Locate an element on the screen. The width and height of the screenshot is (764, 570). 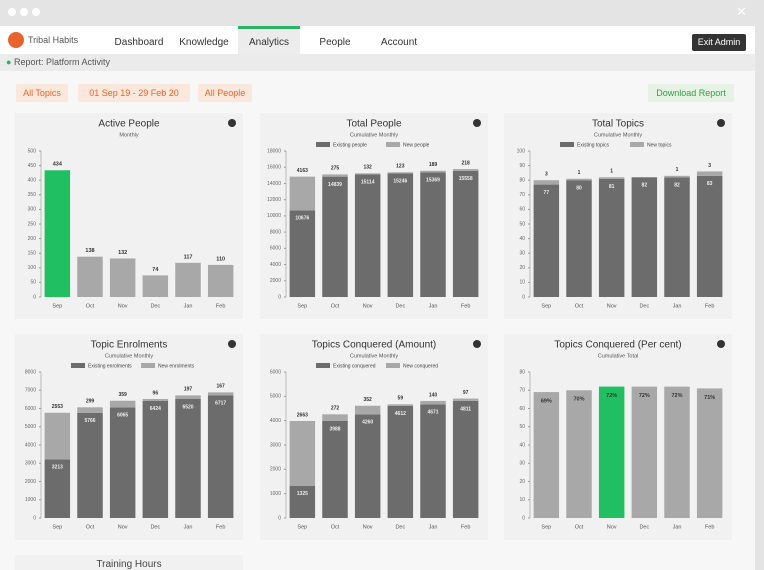
download-button: Download Report is located at coordinates (691, 93).